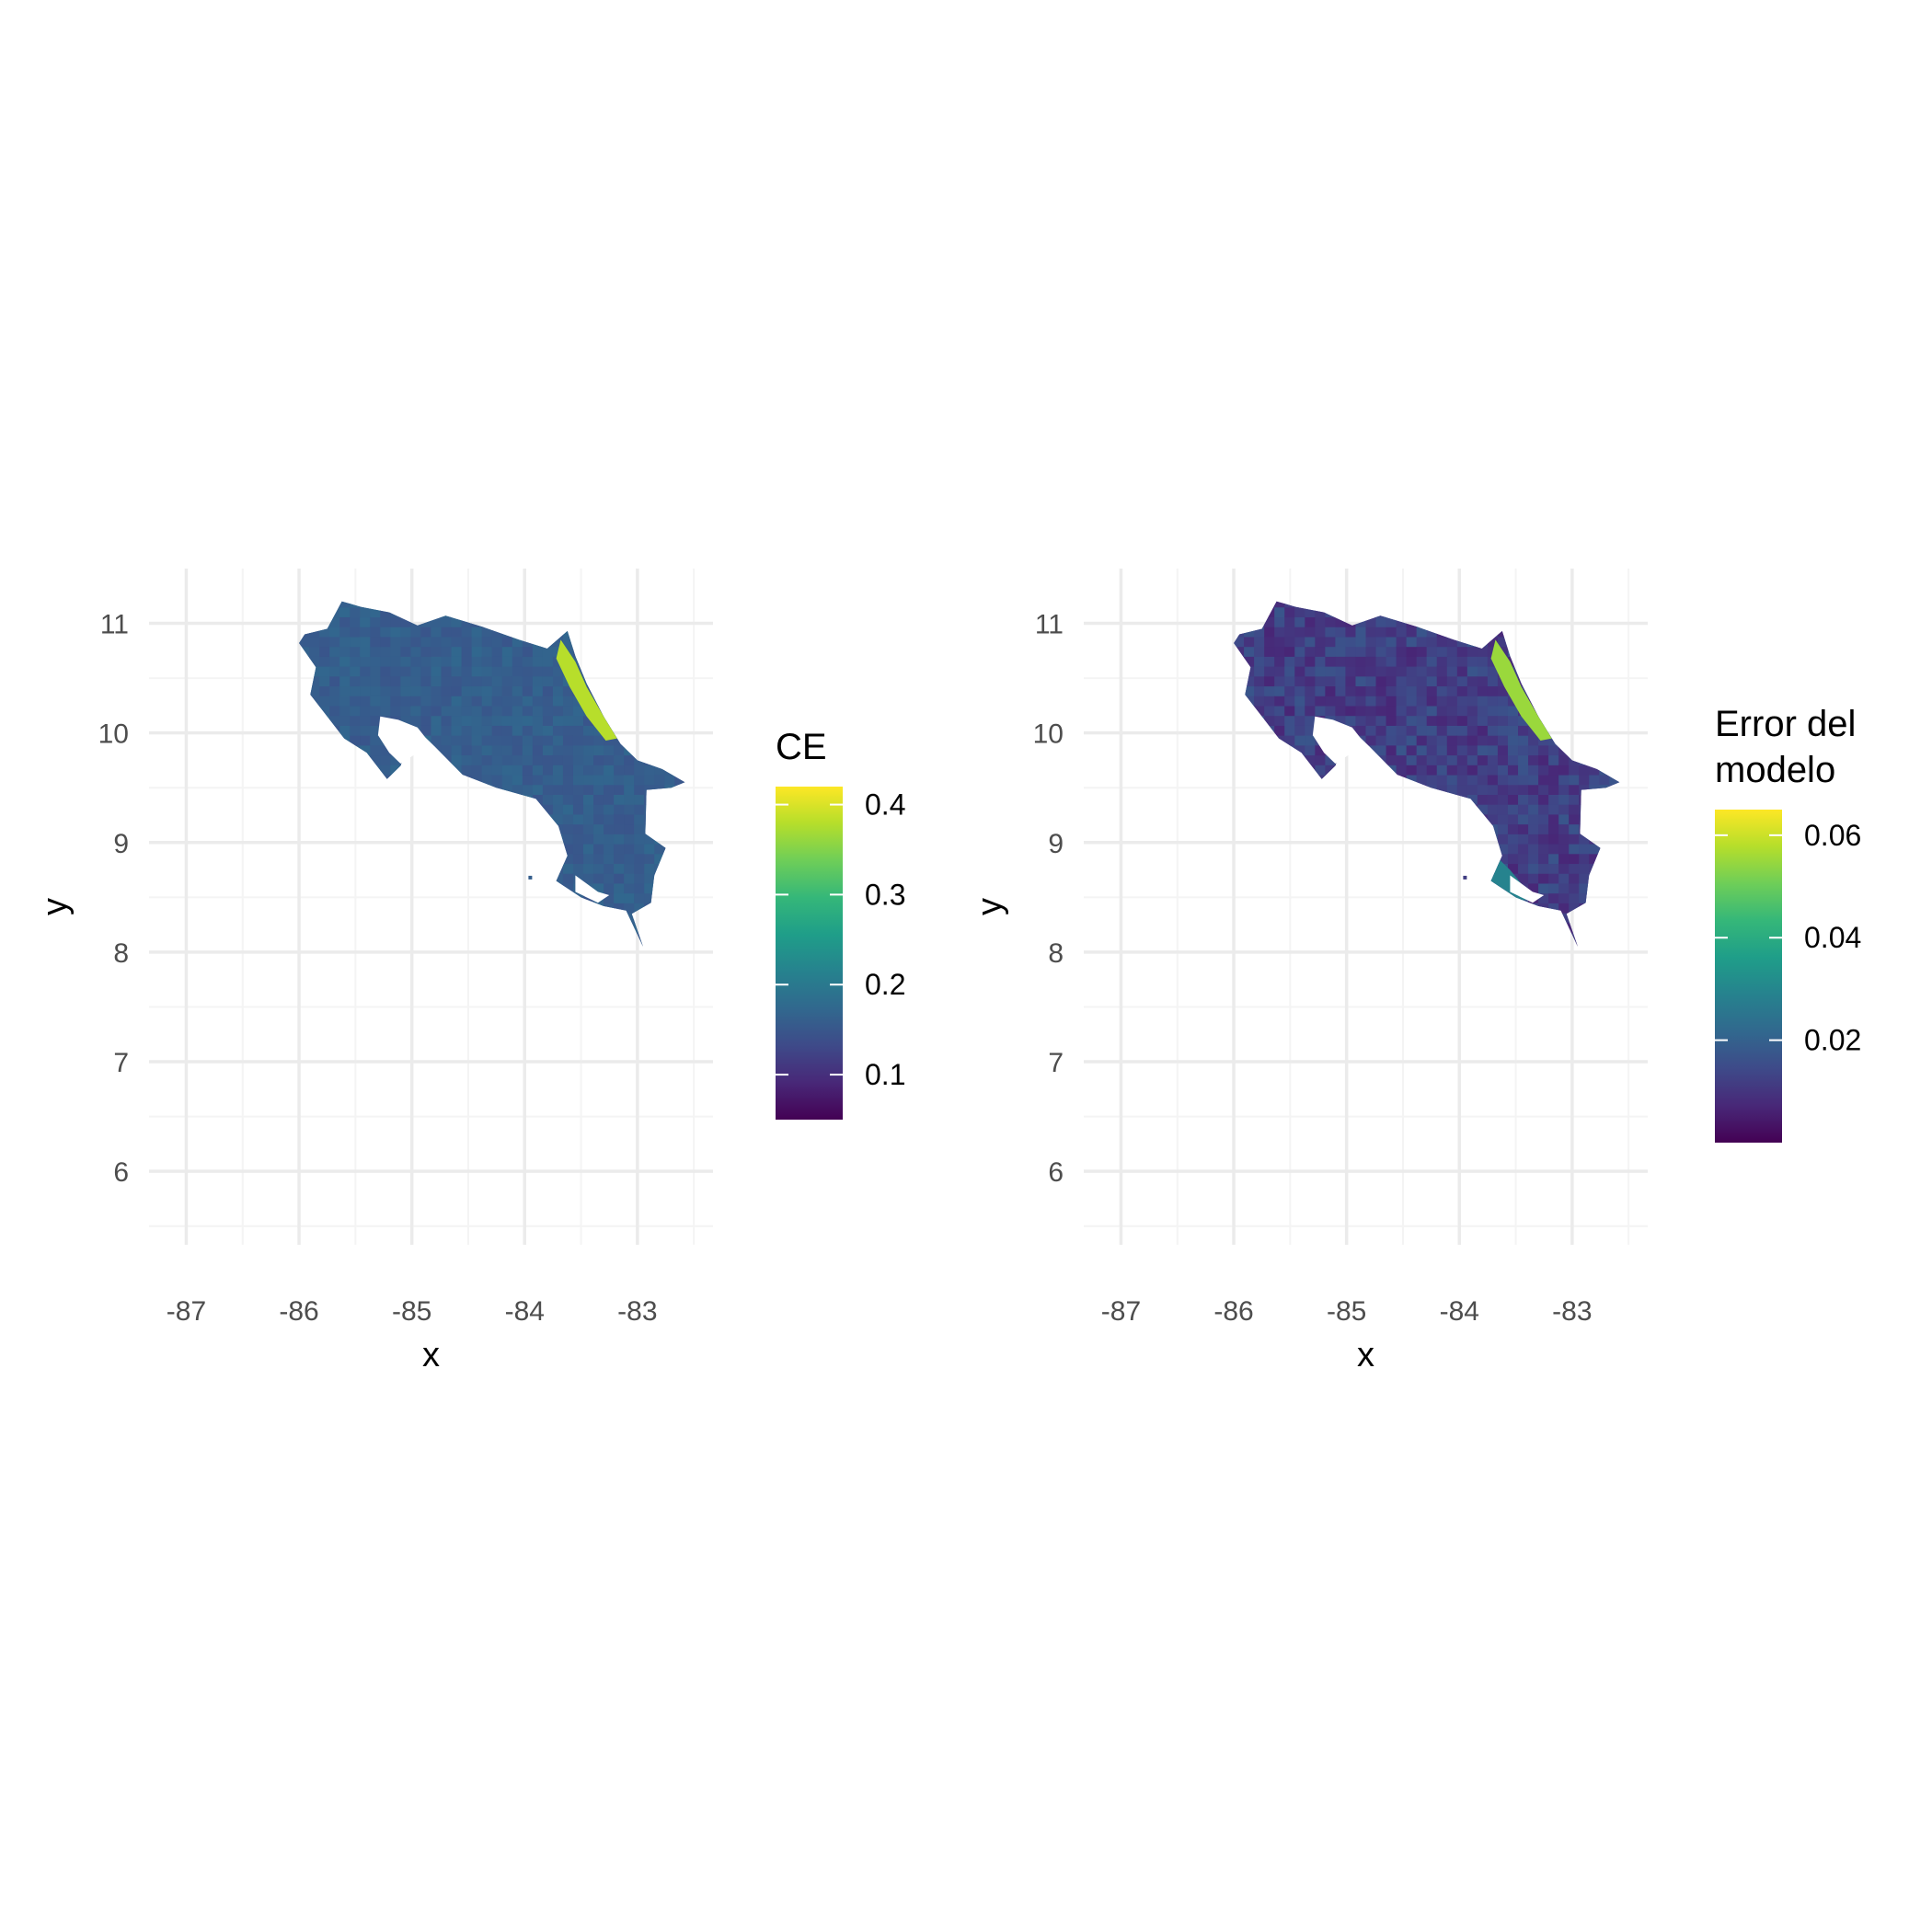 This screenshot has height=1932, width=1932. I want to click on island-cell, so click(530, 877).